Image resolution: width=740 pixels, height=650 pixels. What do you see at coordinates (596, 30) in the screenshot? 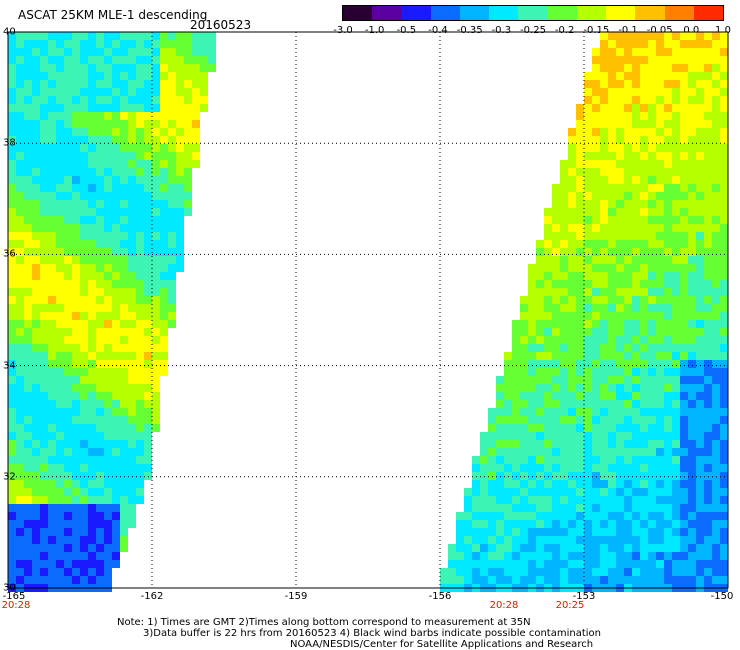
I see `color-scale-tick: -0.15` at bounding box center [596, 30].